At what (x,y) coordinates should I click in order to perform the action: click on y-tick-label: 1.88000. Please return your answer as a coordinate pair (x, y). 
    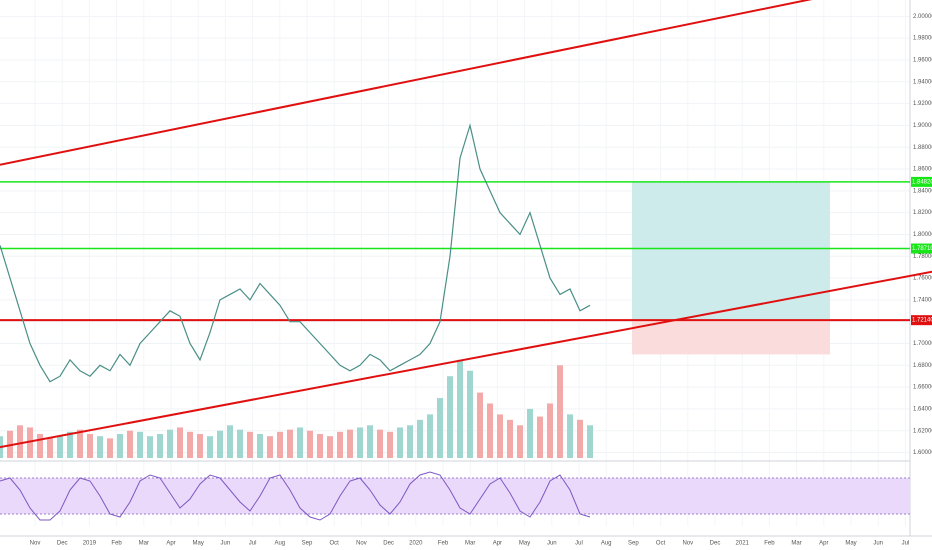
    Looking at the image, I should click on (922, 148).